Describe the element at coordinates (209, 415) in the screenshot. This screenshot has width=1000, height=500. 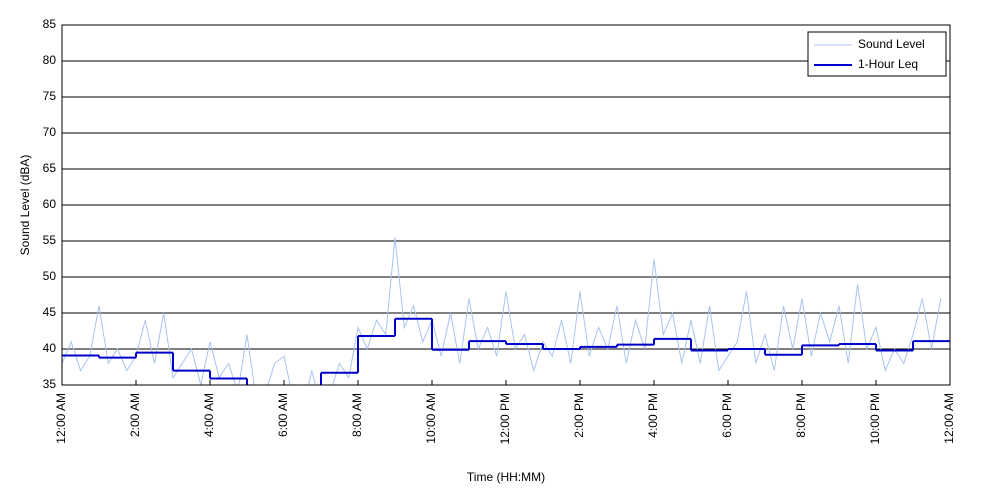
I see `x-tick-label: 4:00 AM` at that location.